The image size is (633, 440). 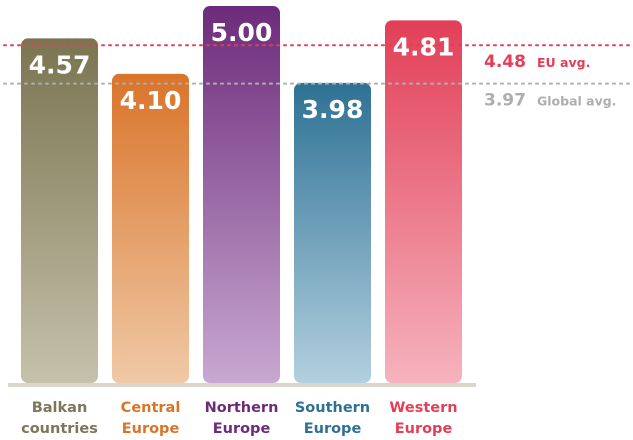 I want to click on category-label-3-line-0: Southern, so click(x=332, y=408).